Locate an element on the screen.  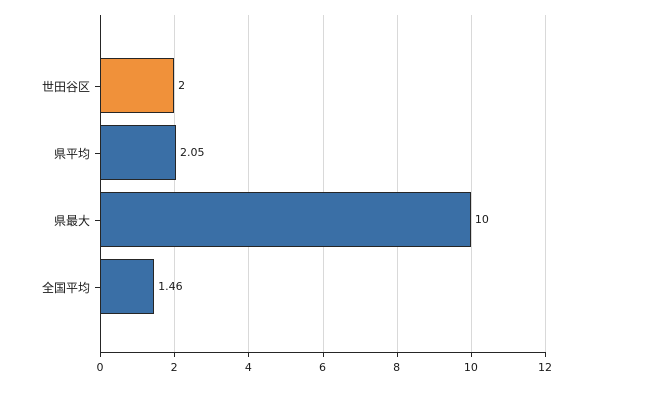
x-tick-label: 10 is located at coordinates (470, 367).